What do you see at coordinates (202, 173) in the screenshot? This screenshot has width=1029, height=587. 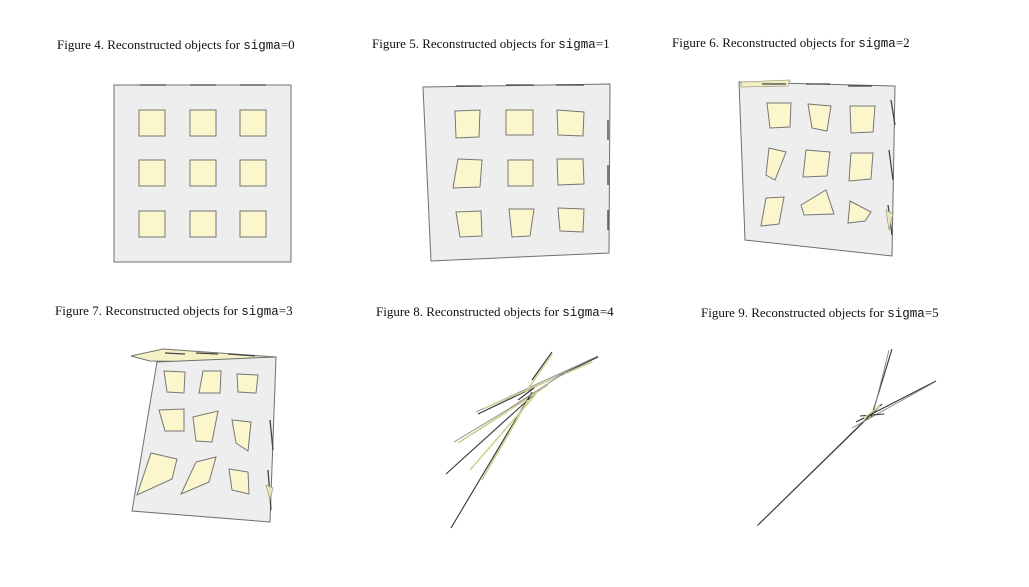 I see `figure-4-image` at bounding box center [202, 173].